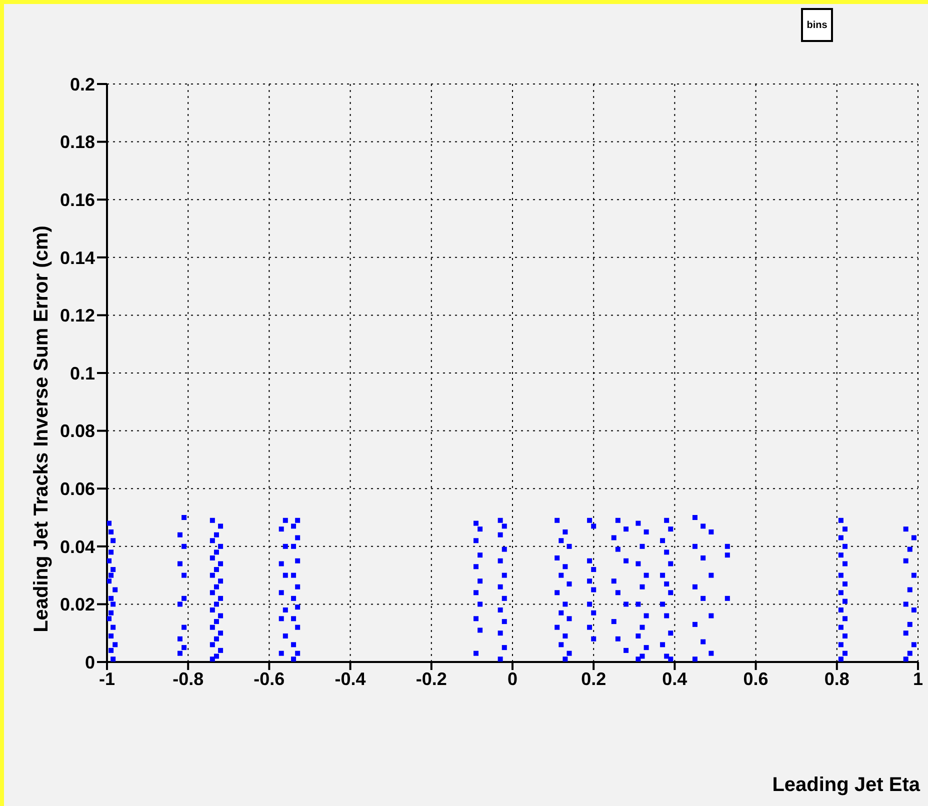  What do you see at coordinates (77, 604) in the screenshot?
I see `y-tick-label: 0.02` at bounding box center [77, 604].